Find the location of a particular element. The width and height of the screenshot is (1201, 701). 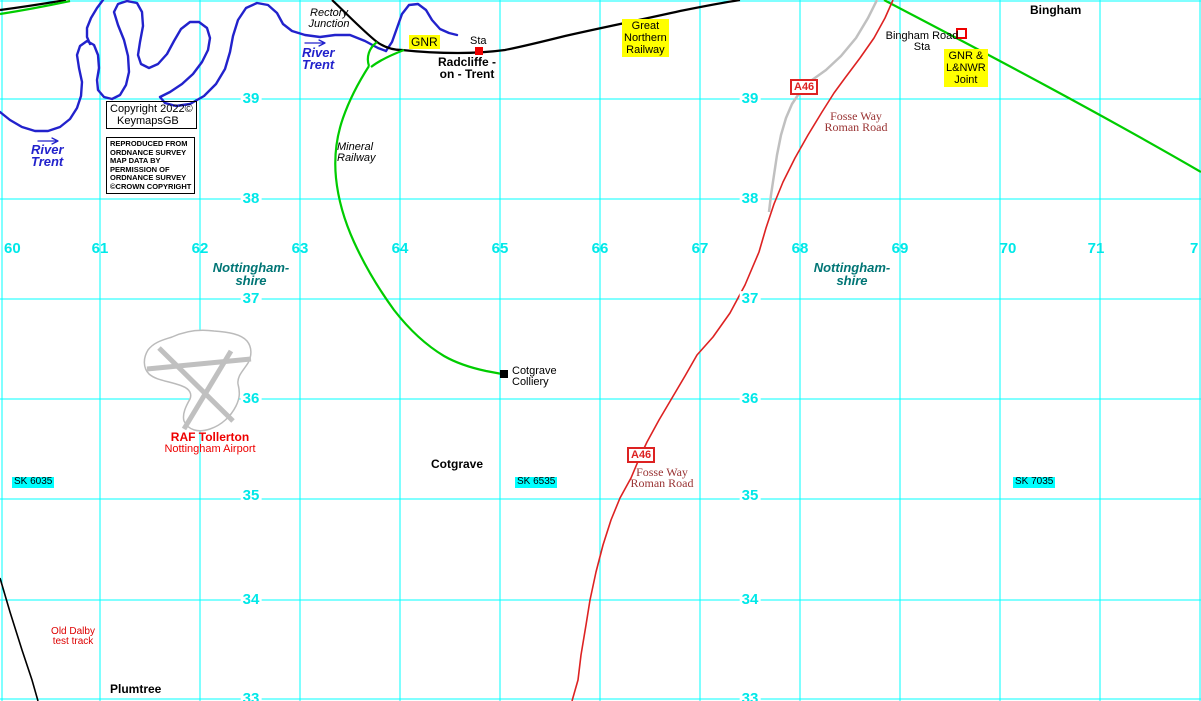

sk6535-badge: SK 6535 is located at coordinates (536, 482).